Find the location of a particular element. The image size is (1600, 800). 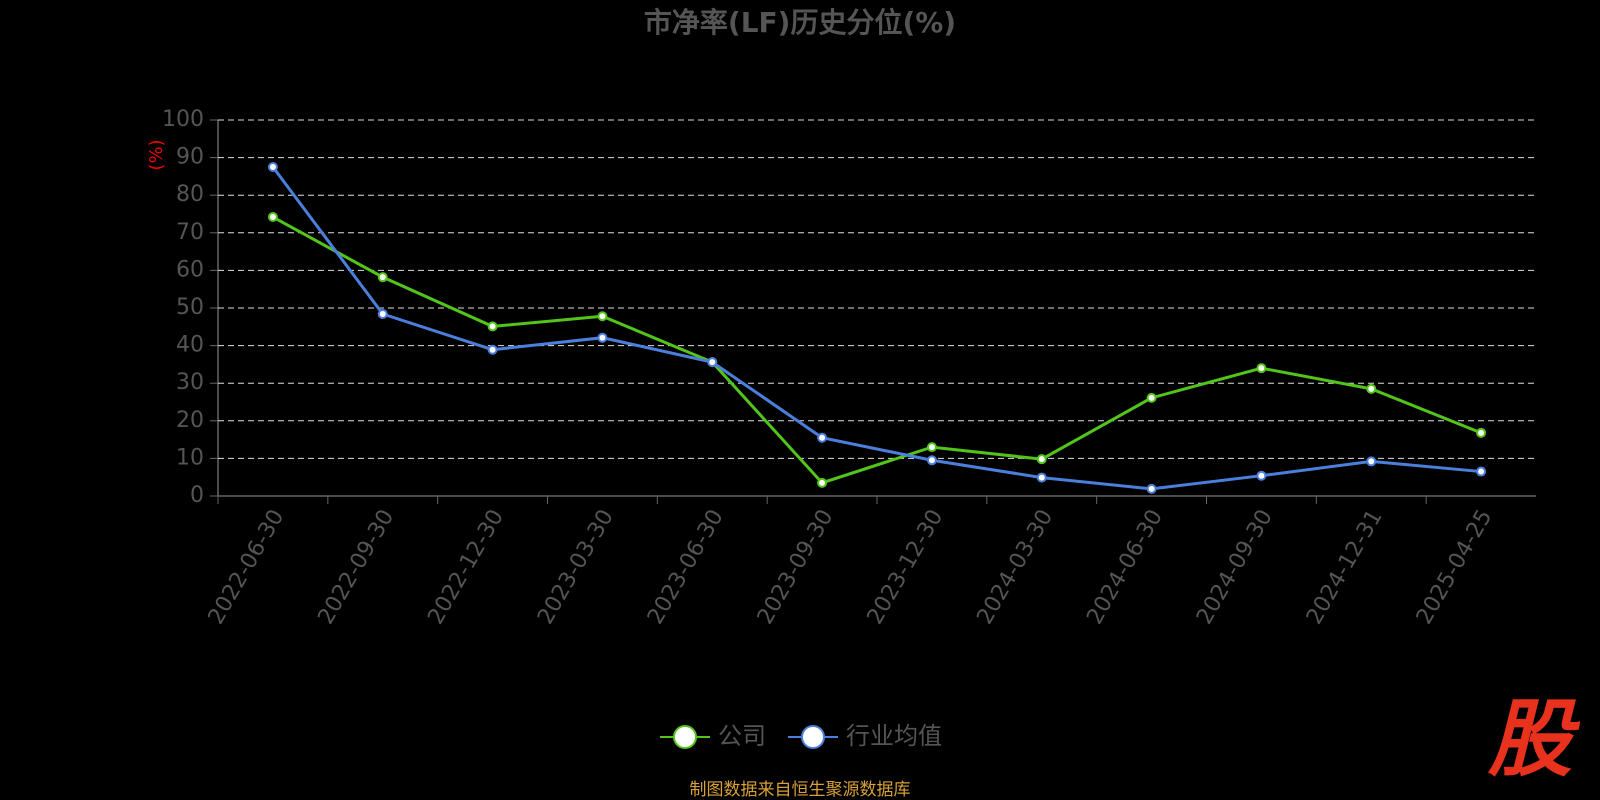

legend-label: 行业均值 is located at coordinates (894, 736).